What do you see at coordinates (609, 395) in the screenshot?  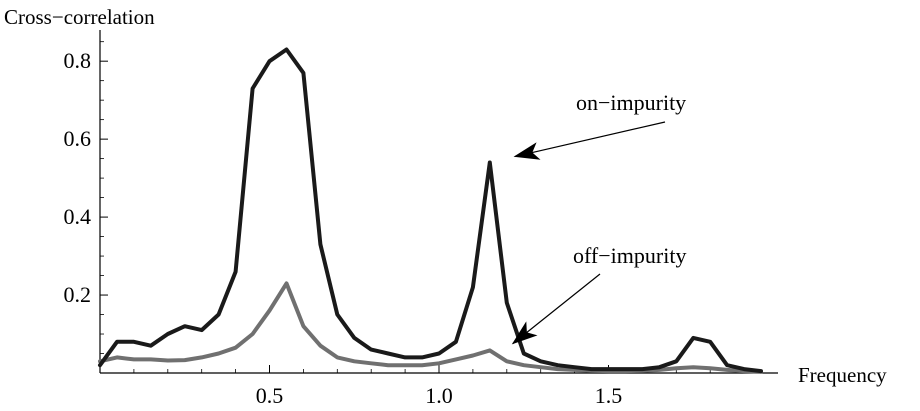 I see `x-tick-label: 1.5` at bounding box center [609, 395].